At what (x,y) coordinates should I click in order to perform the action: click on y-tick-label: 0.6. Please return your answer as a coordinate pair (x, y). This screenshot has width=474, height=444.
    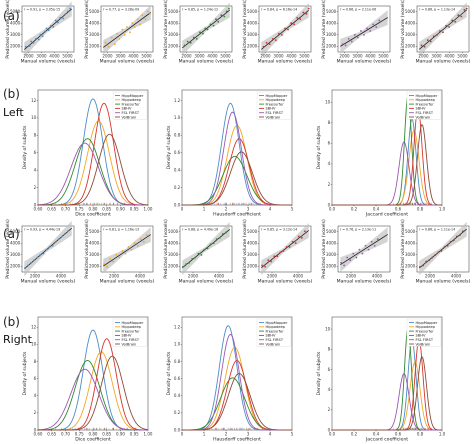
    Looking at the image, I should click on (177, 152).